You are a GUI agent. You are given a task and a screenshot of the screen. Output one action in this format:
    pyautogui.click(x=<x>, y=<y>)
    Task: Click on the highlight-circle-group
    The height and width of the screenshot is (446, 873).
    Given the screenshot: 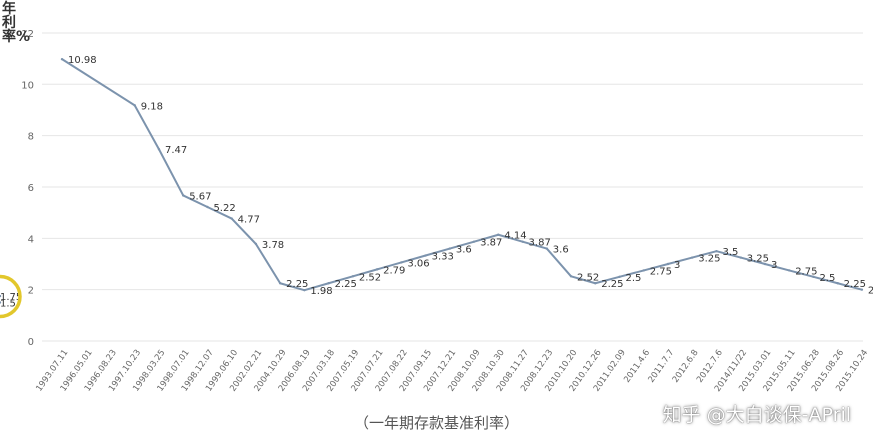 What is the action you would take?
    pyautogui.click(x=11, y=296)
    